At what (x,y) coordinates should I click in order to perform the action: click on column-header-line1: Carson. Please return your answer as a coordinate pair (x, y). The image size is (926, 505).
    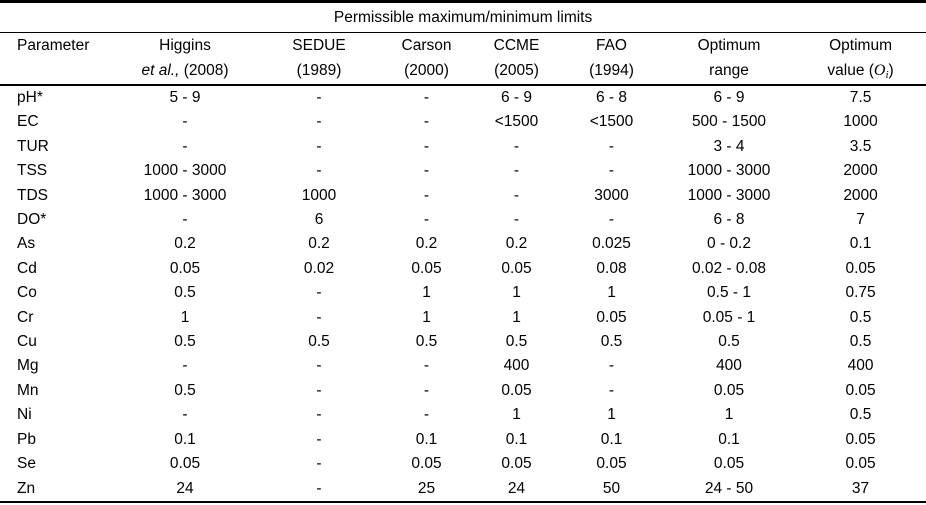
    Looking at the image, I should click on (426, 45).